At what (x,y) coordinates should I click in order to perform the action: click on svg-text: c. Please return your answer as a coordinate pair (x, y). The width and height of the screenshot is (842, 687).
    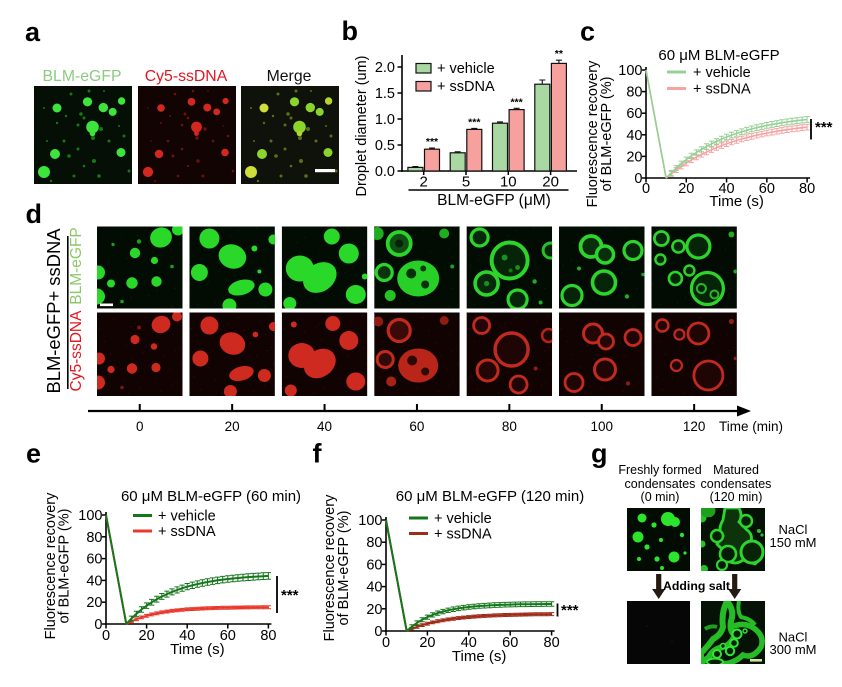
    Looking at the image, I should click on (587, 32).